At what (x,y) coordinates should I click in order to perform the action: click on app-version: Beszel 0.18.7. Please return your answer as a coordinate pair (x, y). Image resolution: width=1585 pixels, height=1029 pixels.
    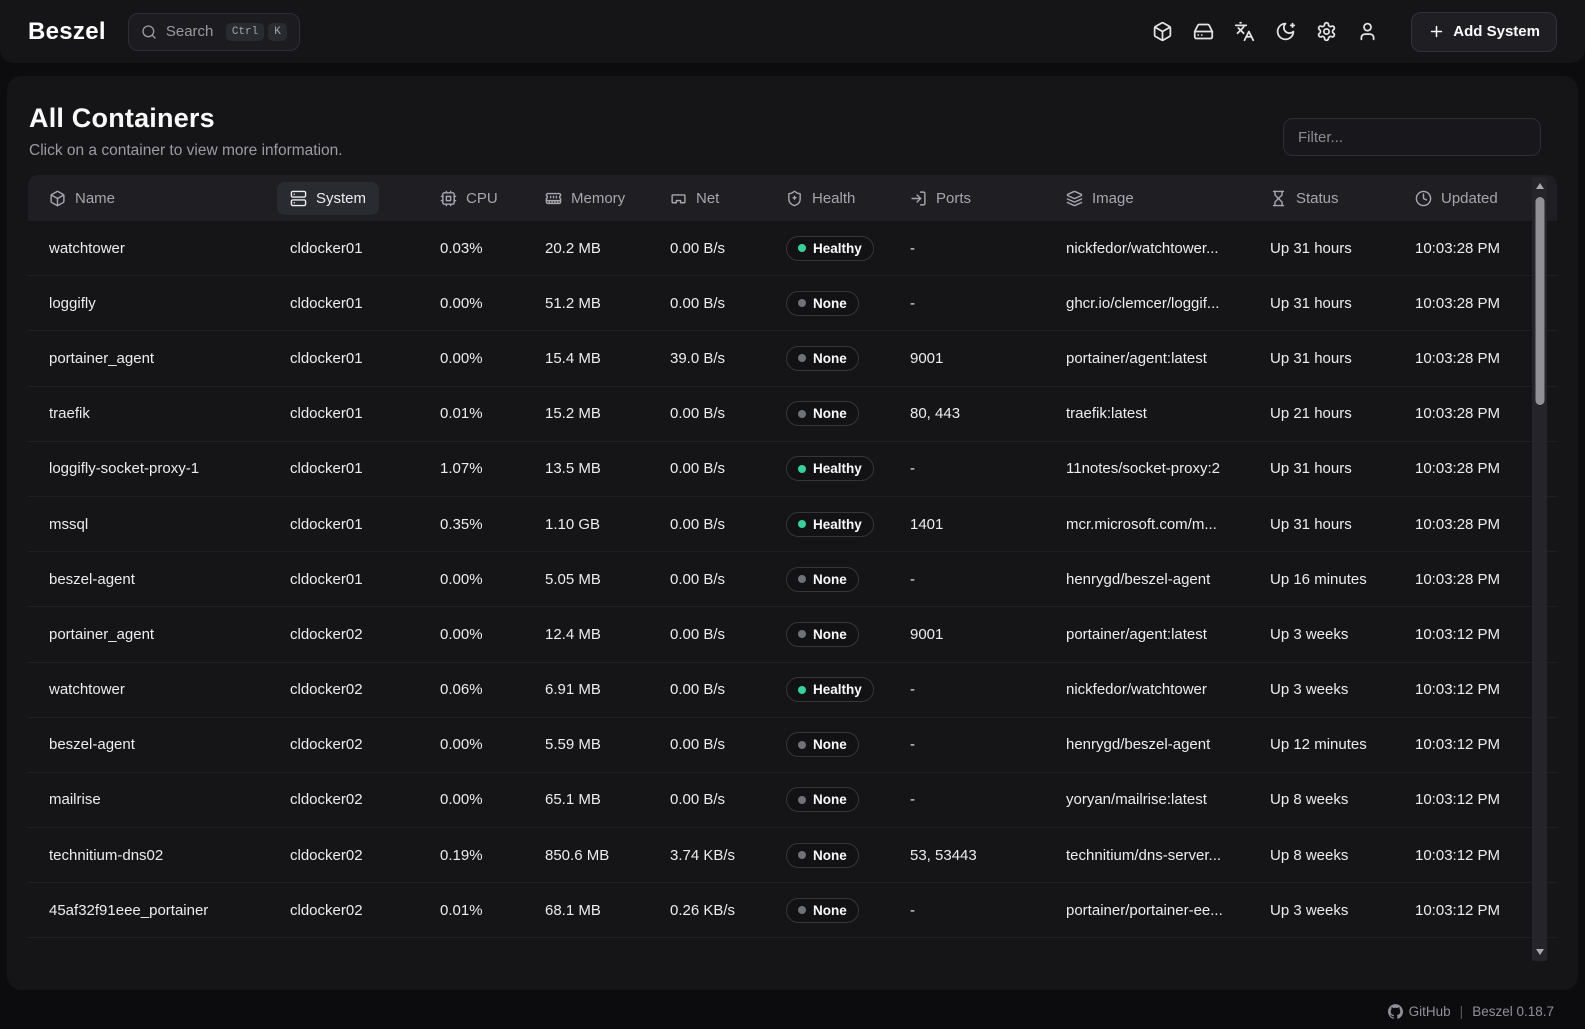
    Looking at the image, I should click on (1513, 1011).